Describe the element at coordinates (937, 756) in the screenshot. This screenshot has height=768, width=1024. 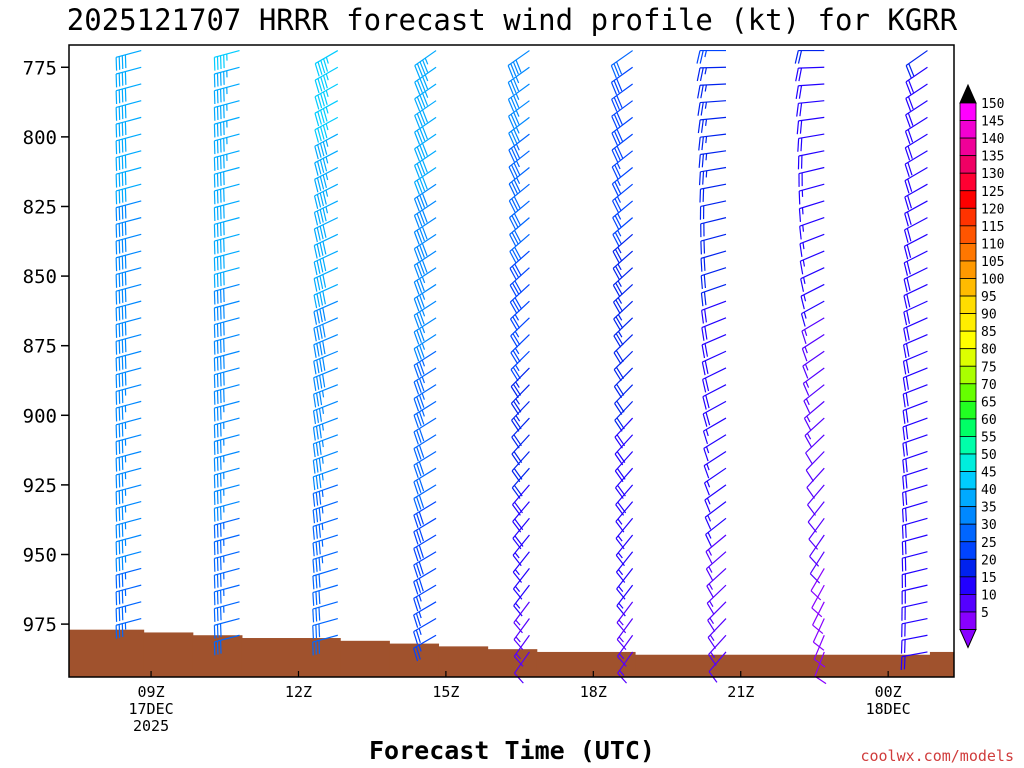
I see `credit-link: coolwx.com/models` at that location.